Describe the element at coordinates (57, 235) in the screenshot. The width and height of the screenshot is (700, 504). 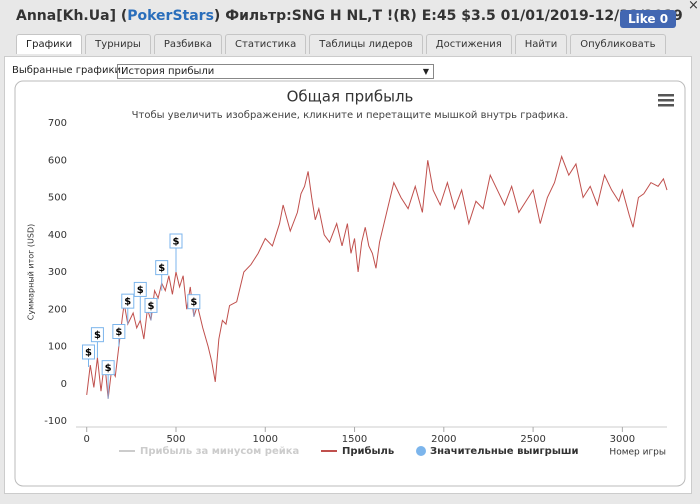
I see `y-tick-label: 400` at that location.